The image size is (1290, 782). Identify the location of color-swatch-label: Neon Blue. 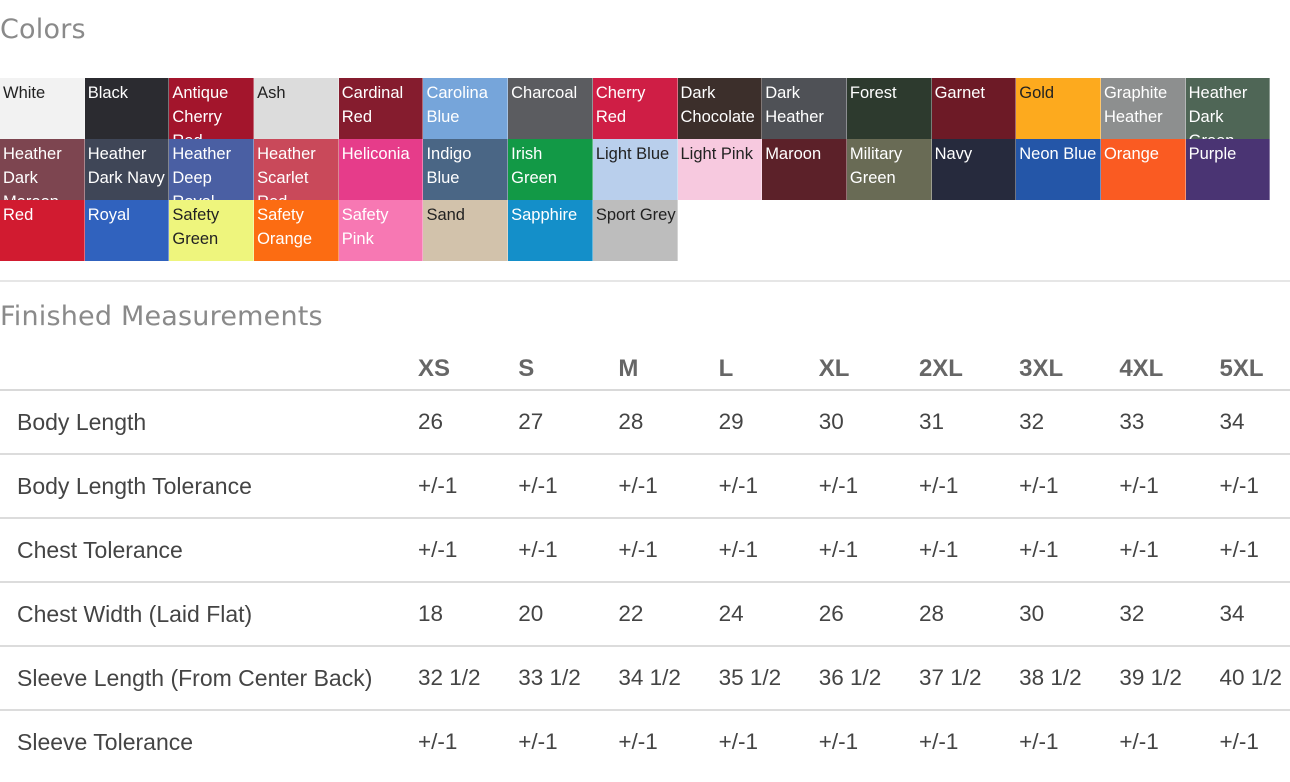
(1058, 154).